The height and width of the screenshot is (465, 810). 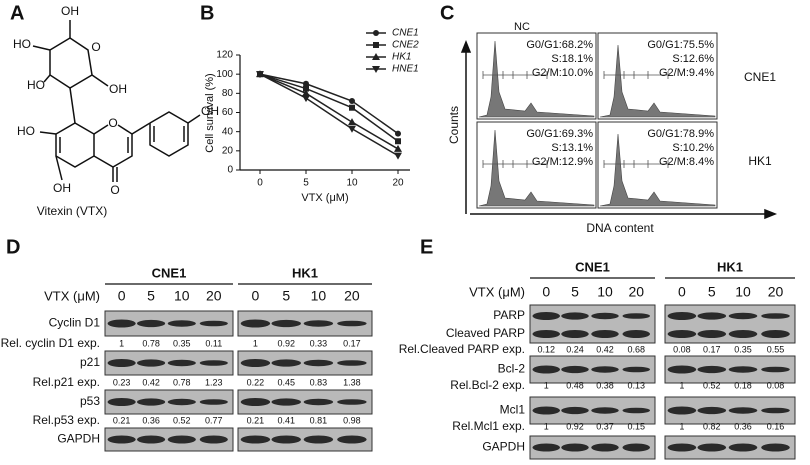 I want to click on y-tick-label: 80, so click(x=228, y=93).